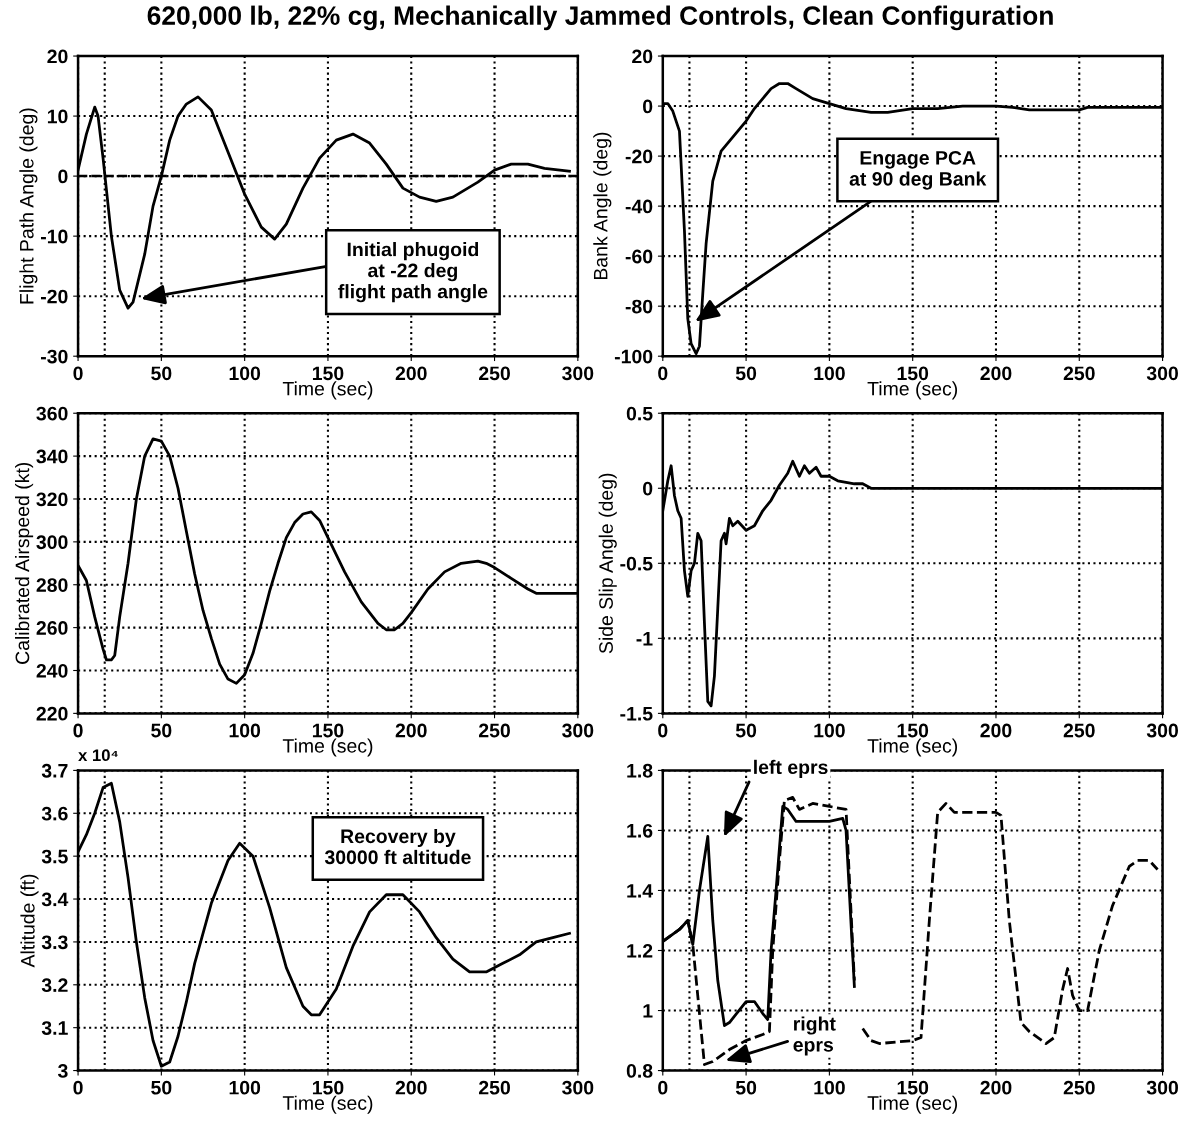  What do you see at coordinates (54, 236) in the screenshot?
I see `y-tick-label: -10` at bounding box center [54, 236].